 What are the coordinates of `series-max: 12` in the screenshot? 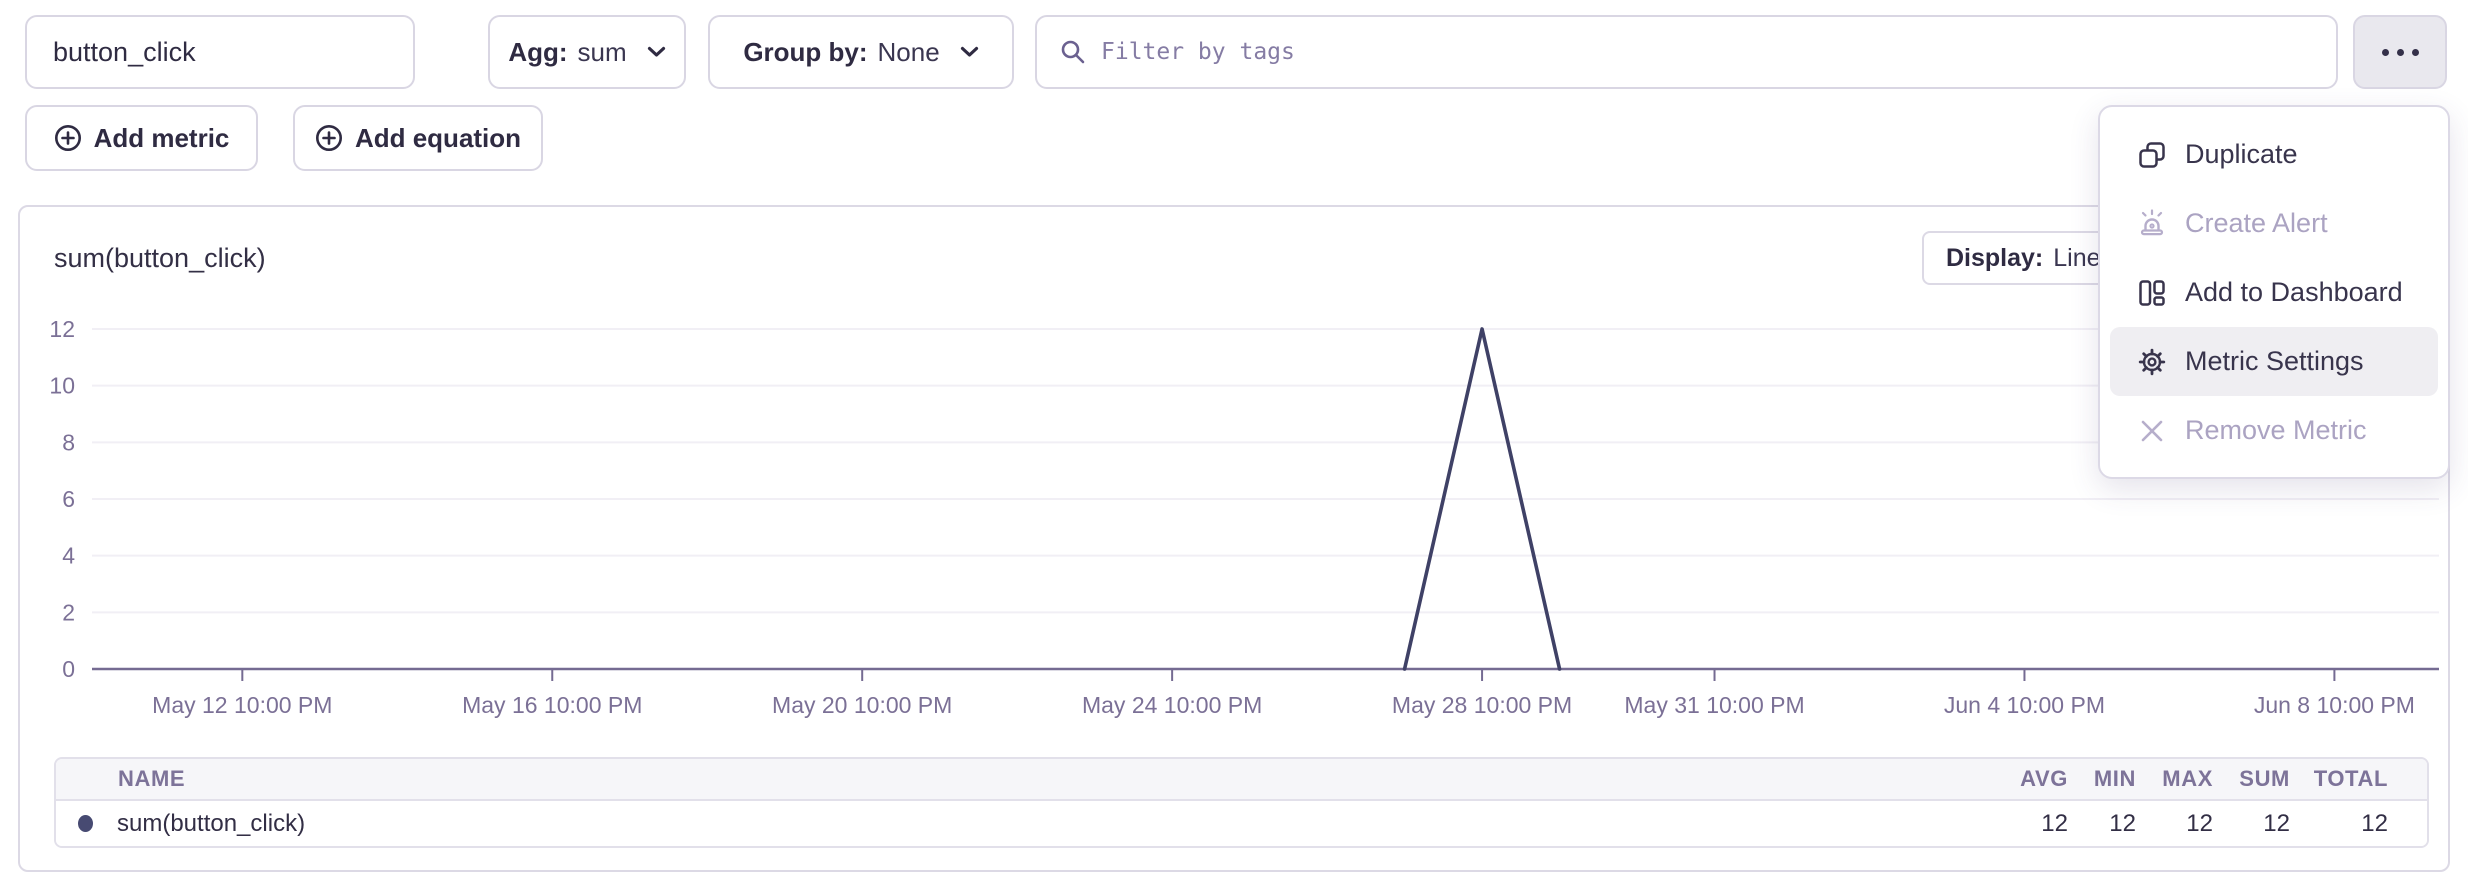 It's located at (2199, 823).